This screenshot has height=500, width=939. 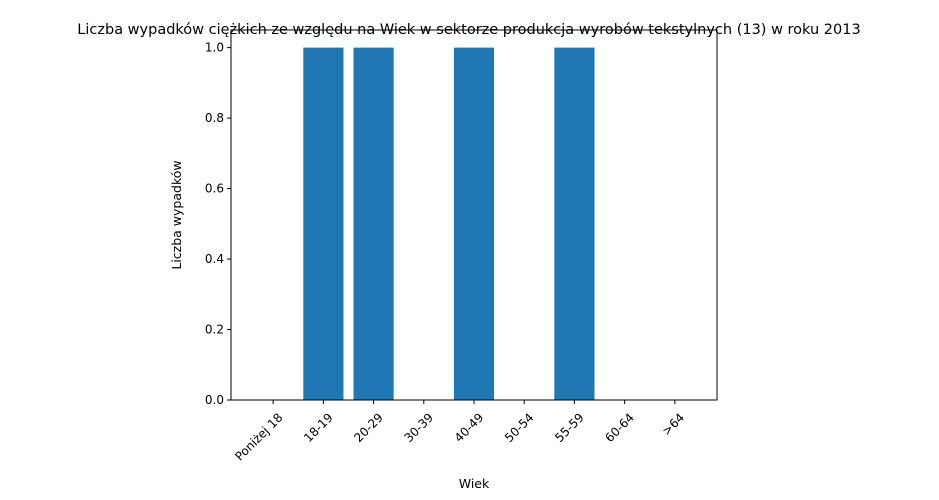 I want to click on x-tick-label: Poniżej 18, so click(x=258, y=436).